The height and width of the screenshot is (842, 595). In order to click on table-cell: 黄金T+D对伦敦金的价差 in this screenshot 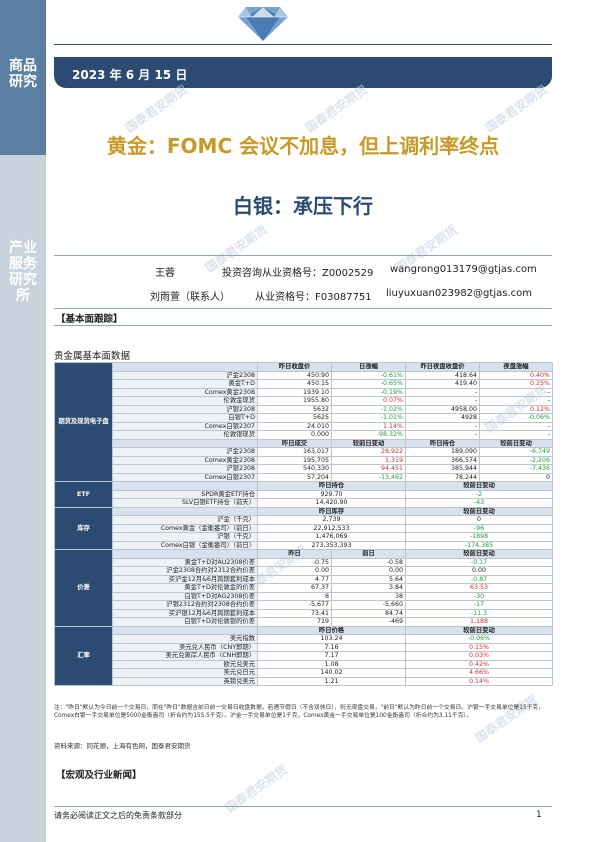, I will do `click(185, 588)`.